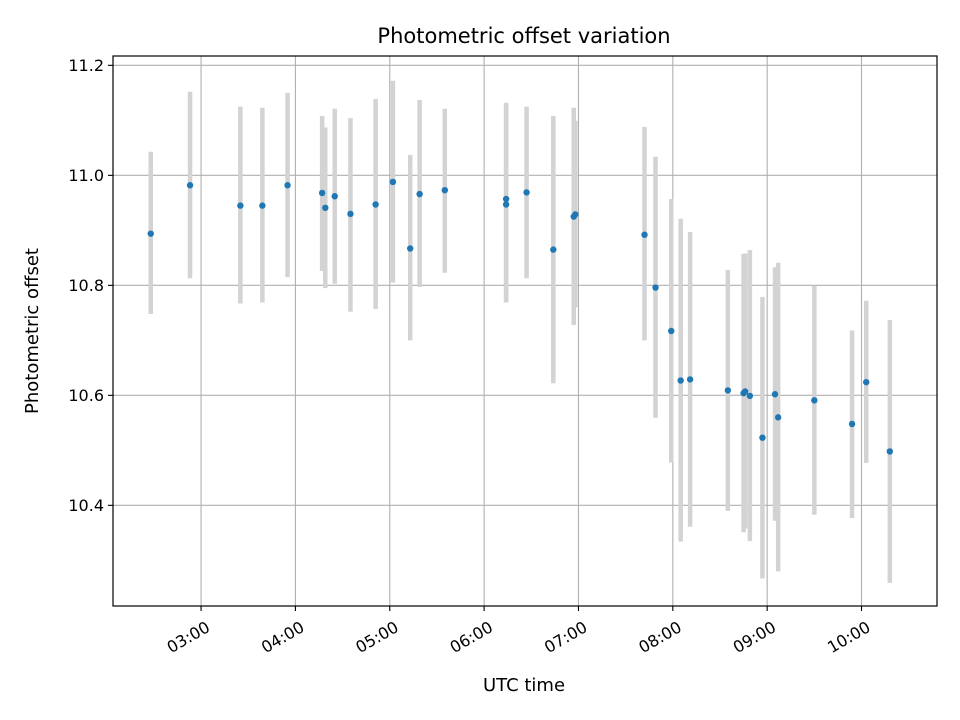  Describe the element at coordinates (523, 36) in the screenshot. I see `chart-title: Photometric offset variation` at that location.